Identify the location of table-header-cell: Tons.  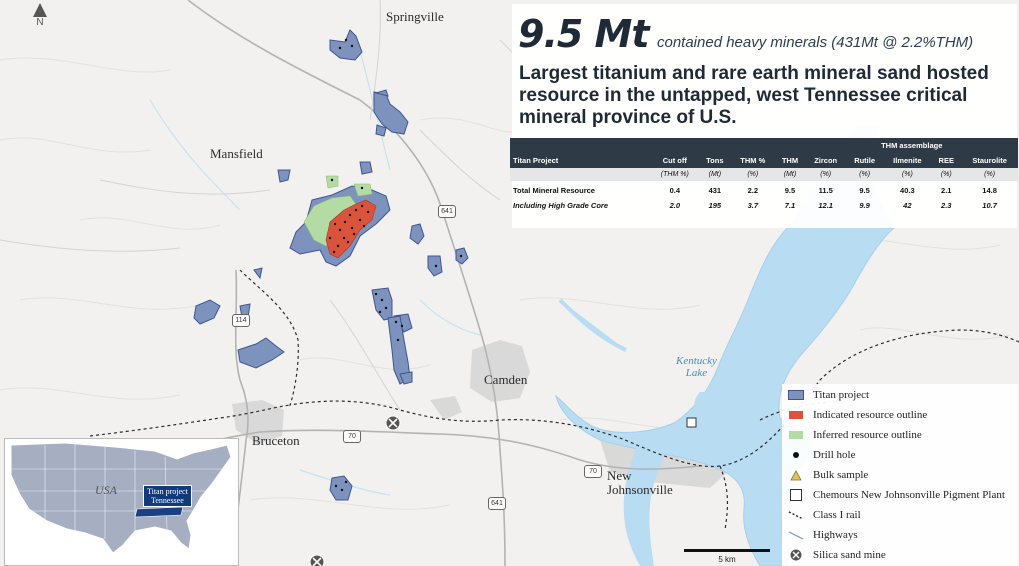
(715, 160).